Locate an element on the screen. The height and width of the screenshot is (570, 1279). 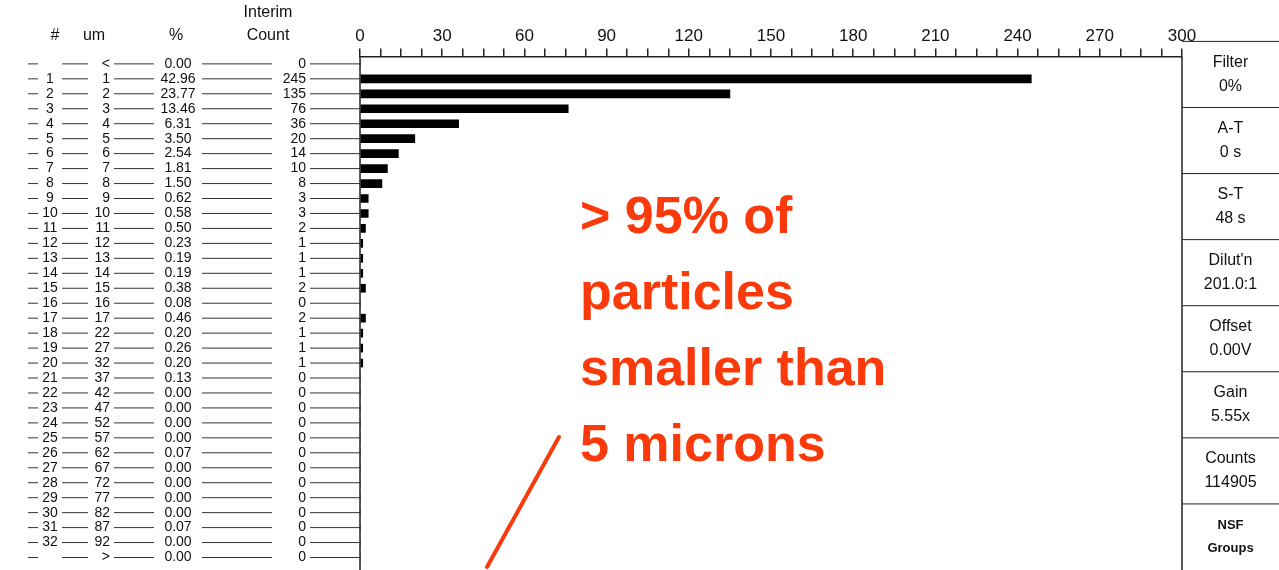
data-label: 20 is located at coordinates (298, 137).